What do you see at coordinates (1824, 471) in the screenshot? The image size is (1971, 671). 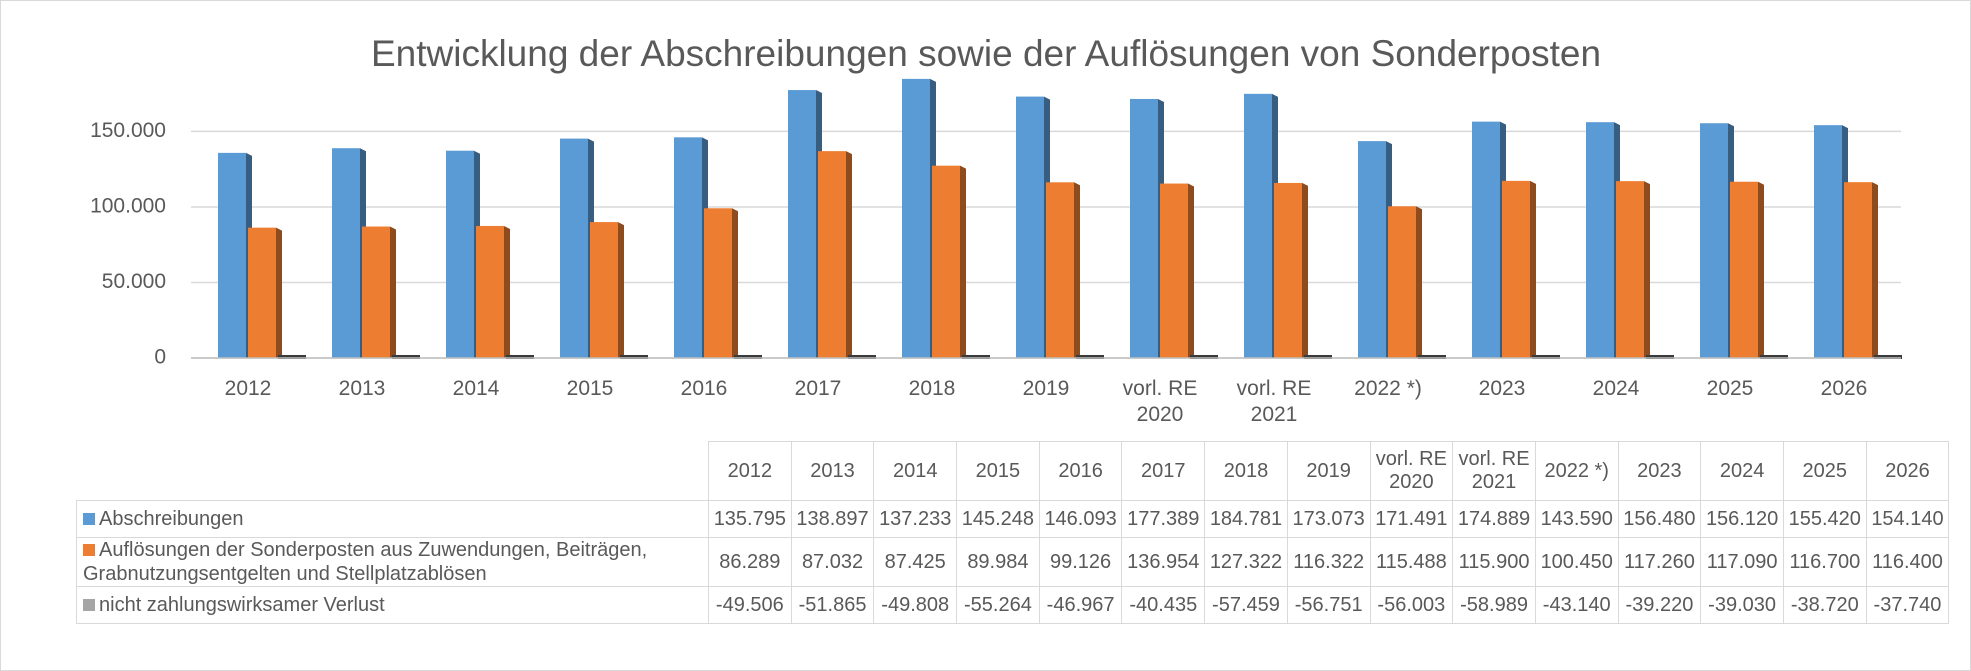 I see `column-header: 2025` at bounding box center [1824, 471].